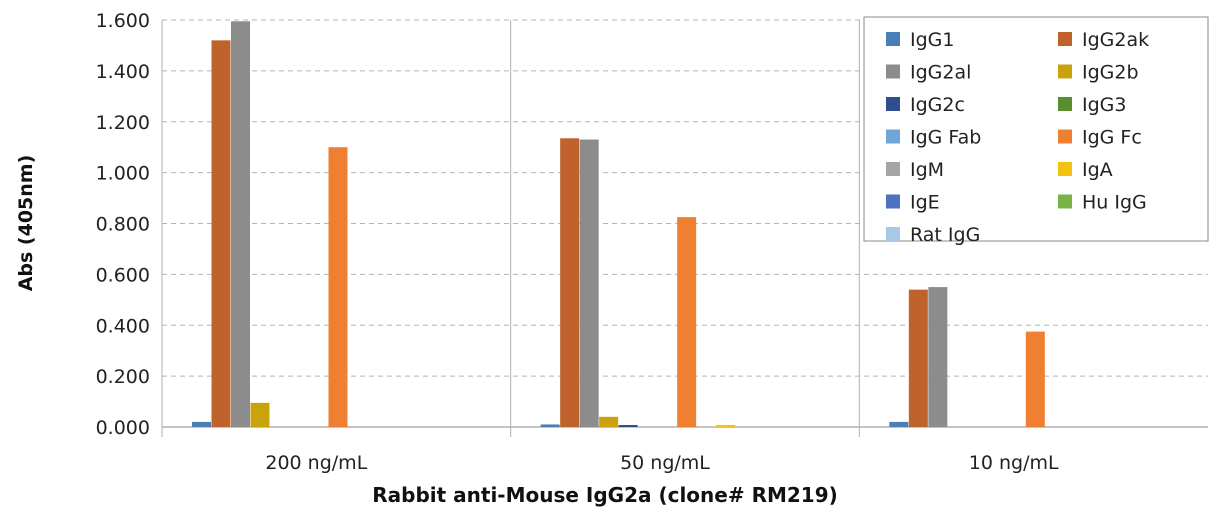 The width and height of the screenshot is (1211, 509). Describe the element at coordinates (1104, 105) in the screenshot. I see `legend-label: IgG3` at that location.